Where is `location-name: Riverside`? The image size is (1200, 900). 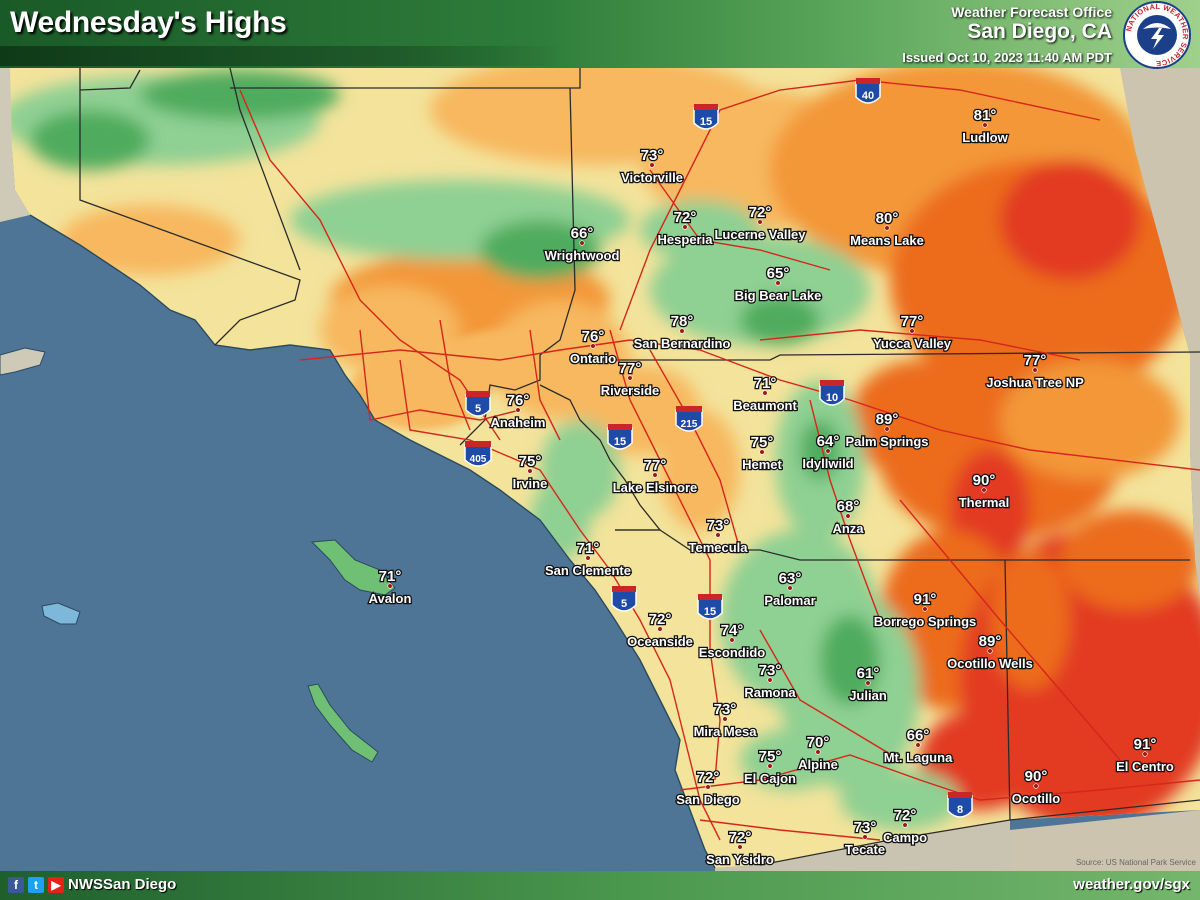 location-name: Riverside is located at coordinates (630, 390).